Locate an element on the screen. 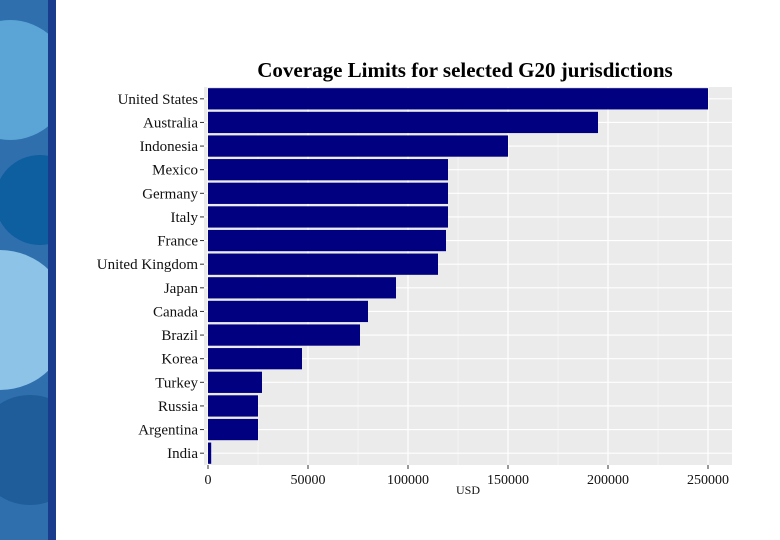  y-tick-label: United States is located at coordinates (158, 100).